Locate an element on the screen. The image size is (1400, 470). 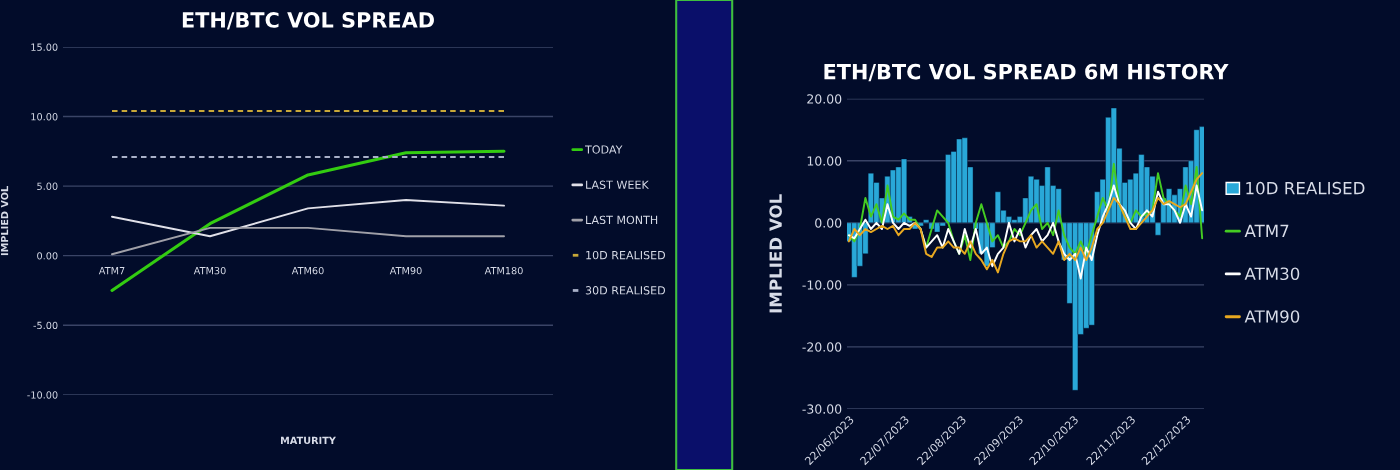
chart-title: ETH/BTC VOL SPREAD is located at coordinates (308, 21).